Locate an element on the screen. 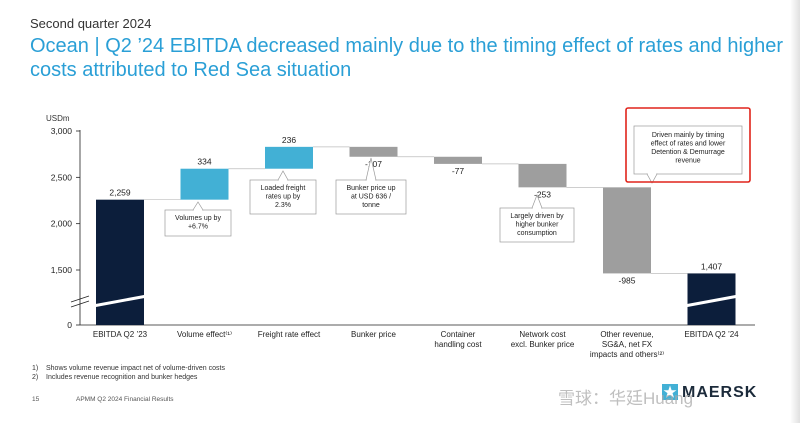  callout-text: Volumes up by +6.7% is located at coordinates (198, 223).